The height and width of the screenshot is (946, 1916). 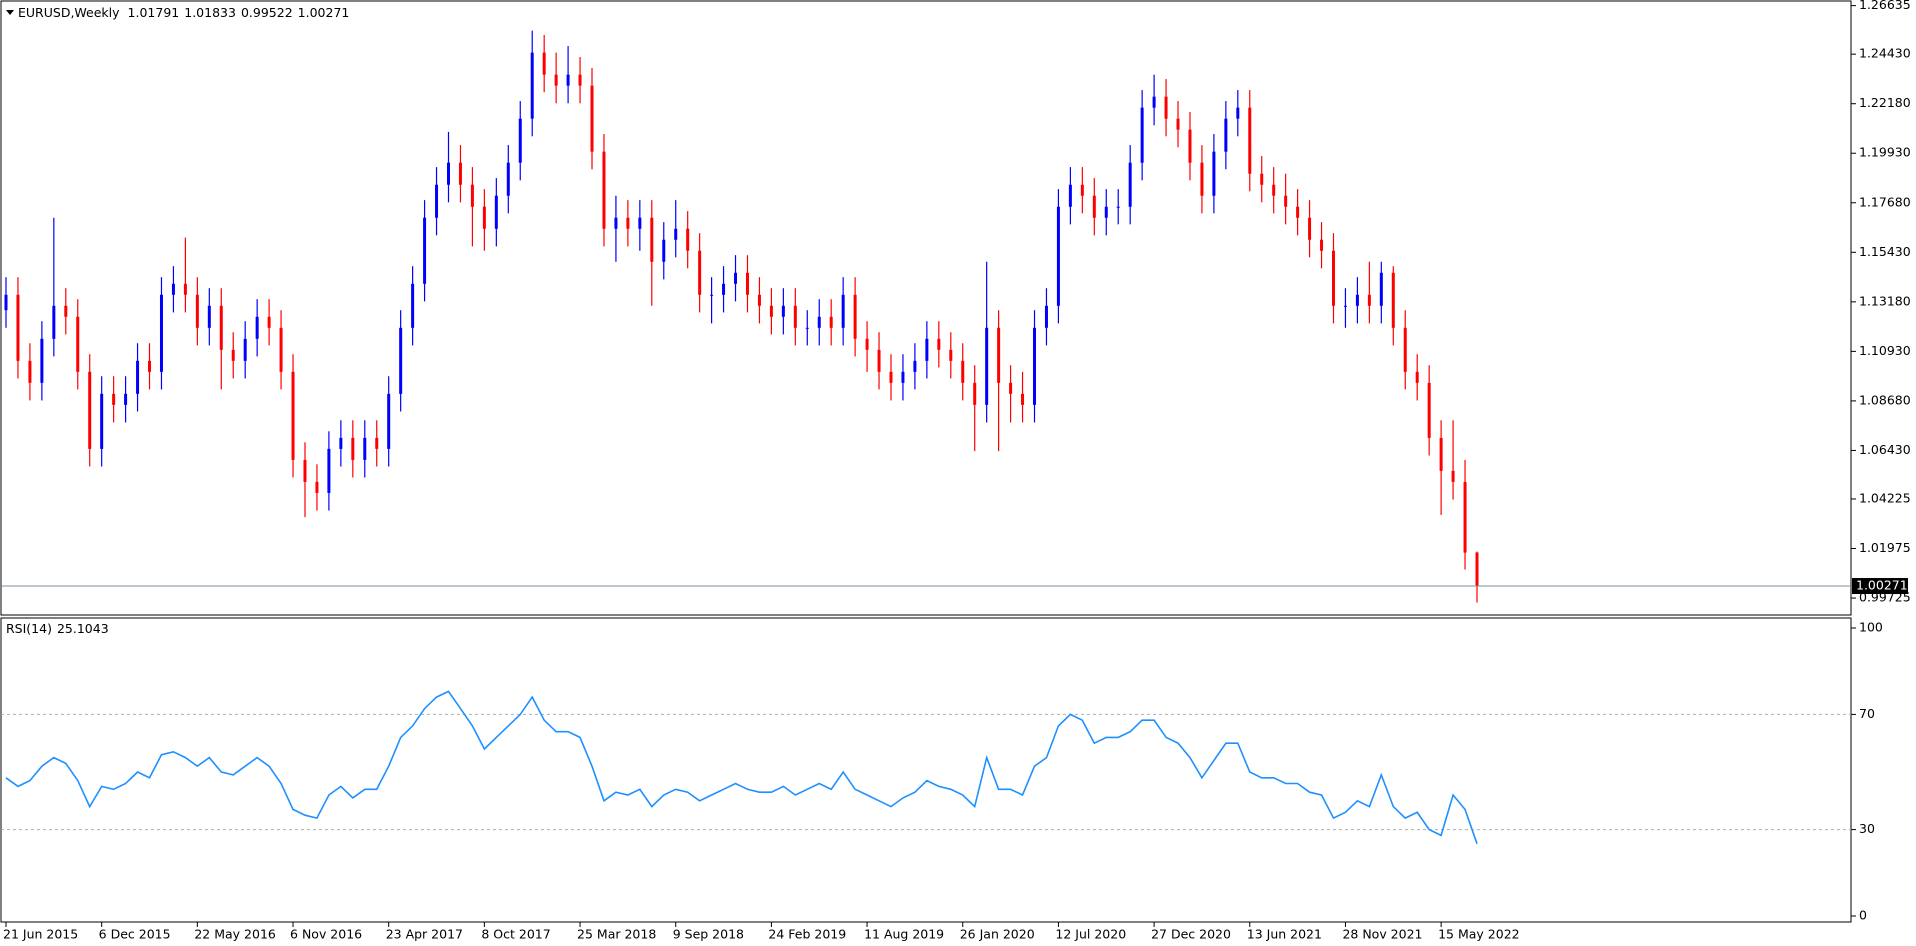 What do you see at coordinates (1284, 934) in the screenshot?
I see `x-tick-label: 13 Jun 2021` at bounding box center [1284, 934].